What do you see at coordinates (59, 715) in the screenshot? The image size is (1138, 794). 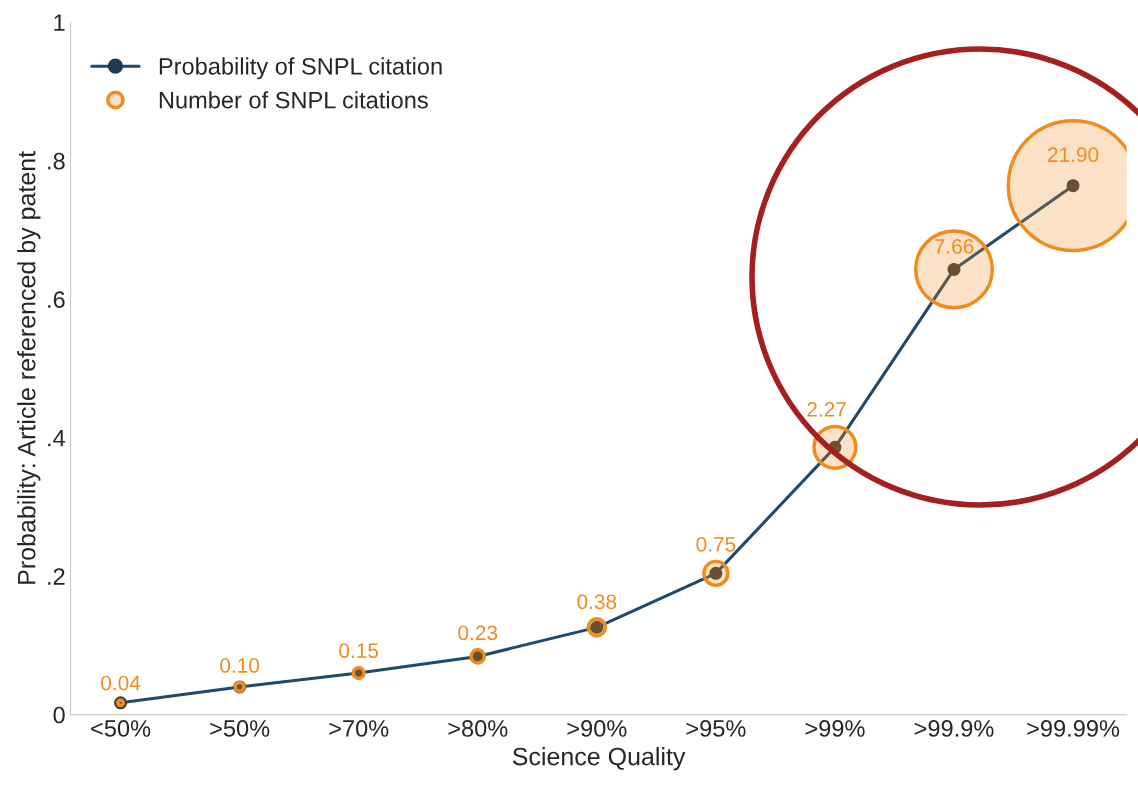 I see `y-tick-label: 0` at bounding box center [59, 715].